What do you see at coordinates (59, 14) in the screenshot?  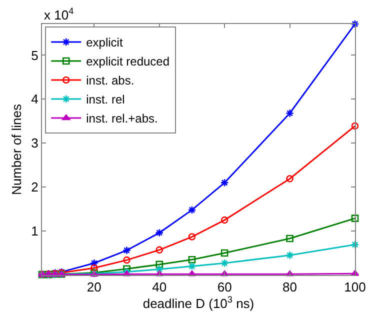 I see `text: x 10$^{4}$` at bounding box center [59, 14].